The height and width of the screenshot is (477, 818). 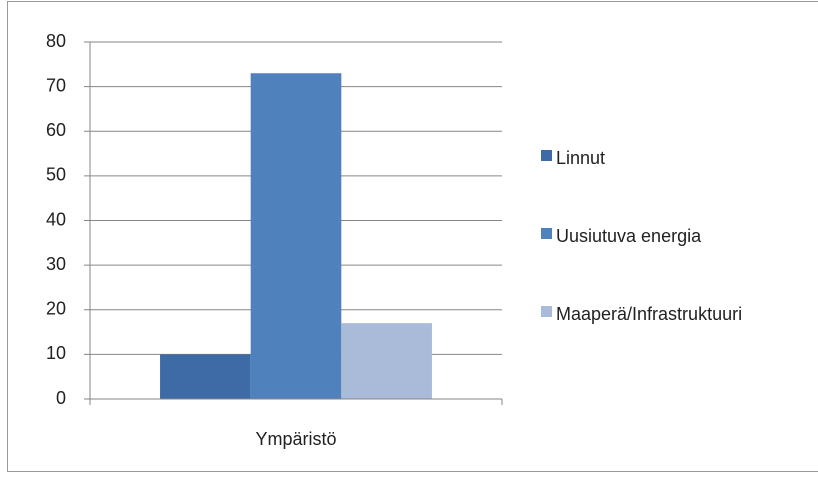 I want to click on y-tick-label: 60, so click(x=56, y=130).